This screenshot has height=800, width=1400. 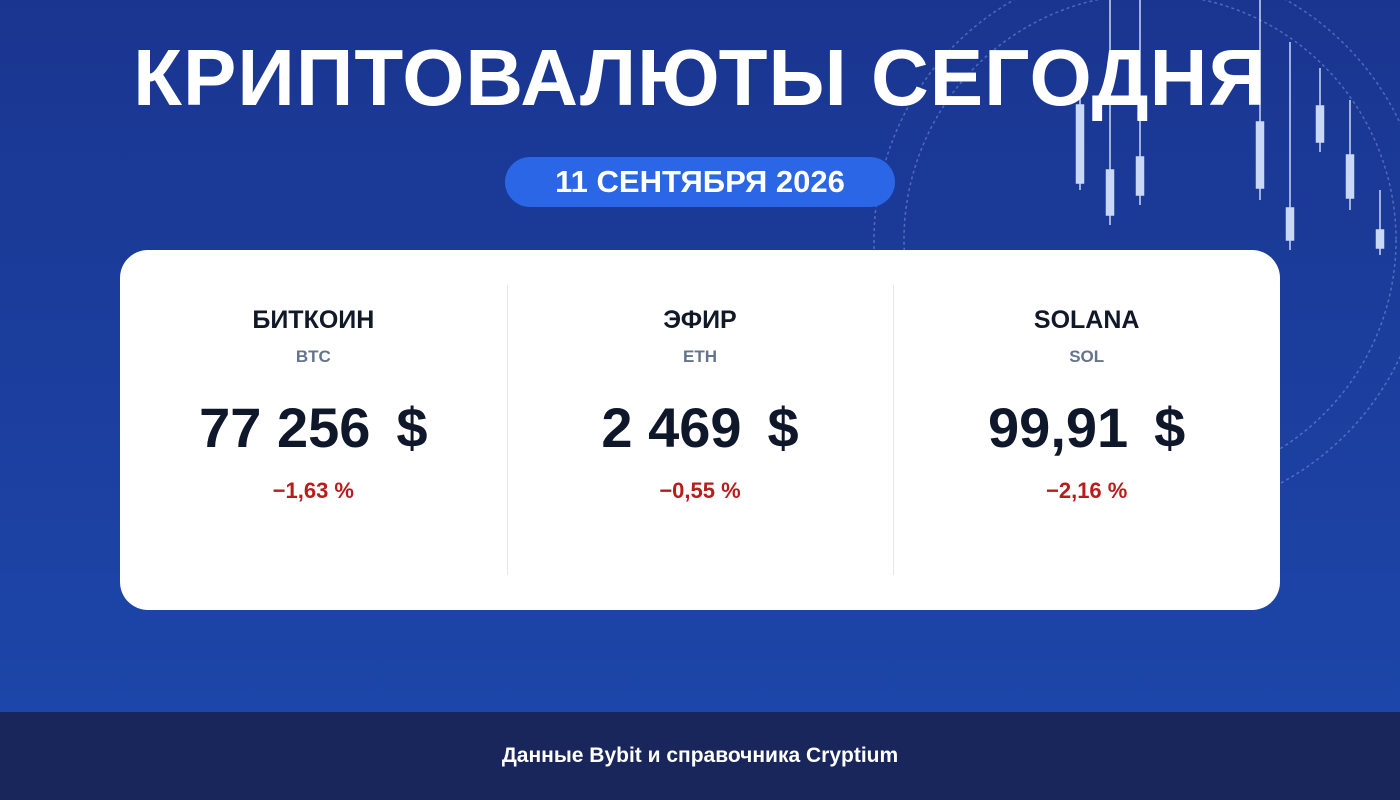 What do you see at coordinates (313, 490) in the screenshot?
I see `price-change: −1,63 %` at bounding box center [313, 490].